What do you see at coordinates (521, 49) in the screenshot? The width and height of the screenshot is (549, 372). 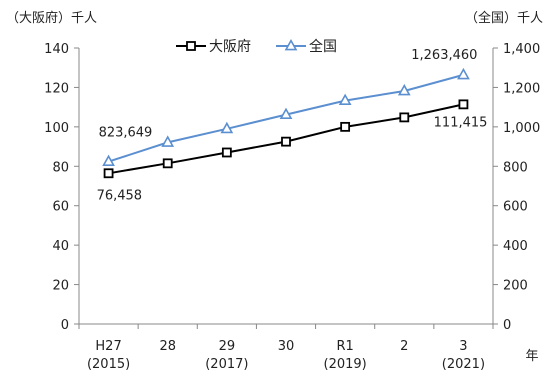 I see `right-tick-label: 1,400` at bounding box center [521, 49].